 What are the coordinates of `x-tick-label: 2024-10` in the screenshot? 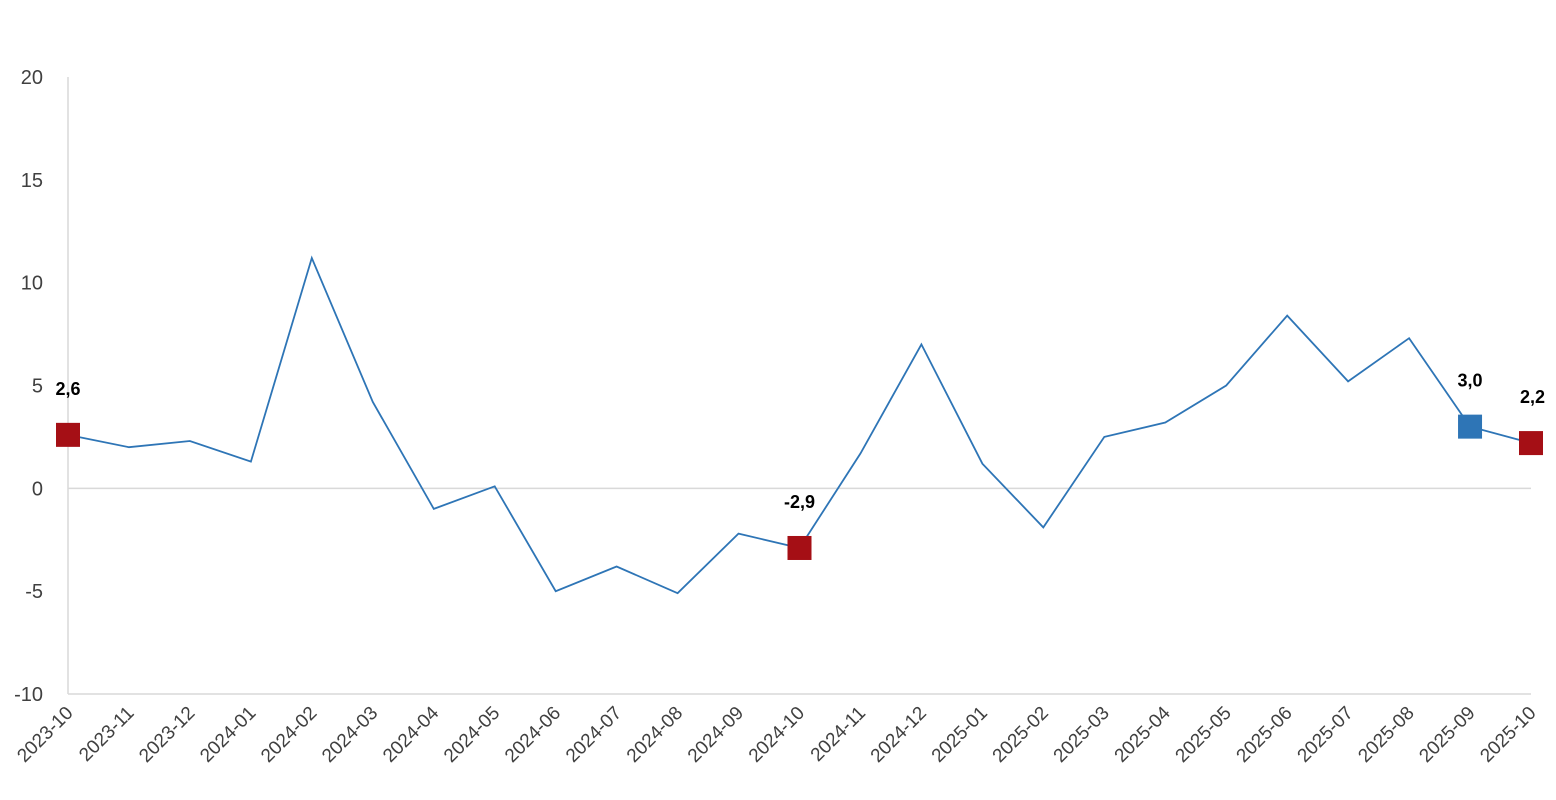 It's located at (777, 735).